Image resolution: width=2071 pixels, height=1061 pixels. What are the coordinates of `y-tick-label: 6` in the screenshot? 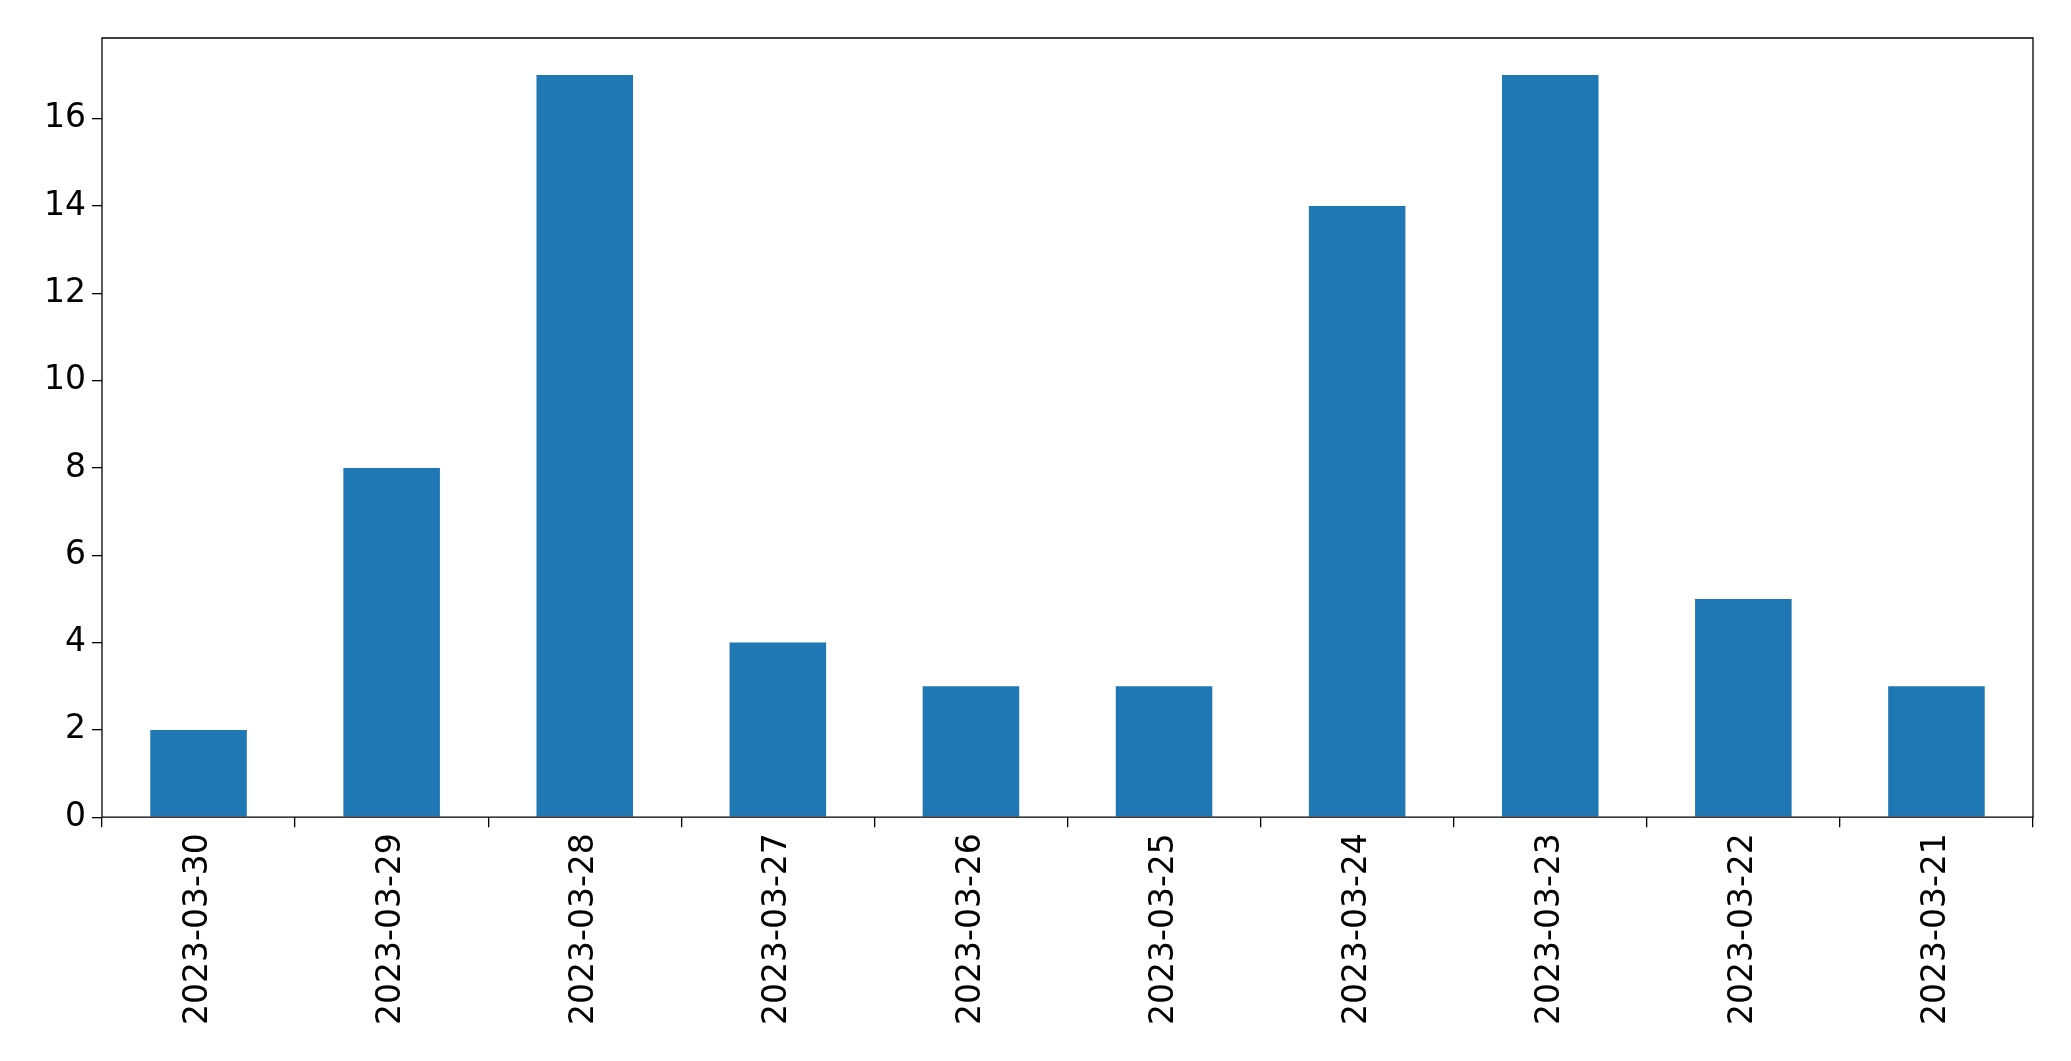 It's located at (75, 552).